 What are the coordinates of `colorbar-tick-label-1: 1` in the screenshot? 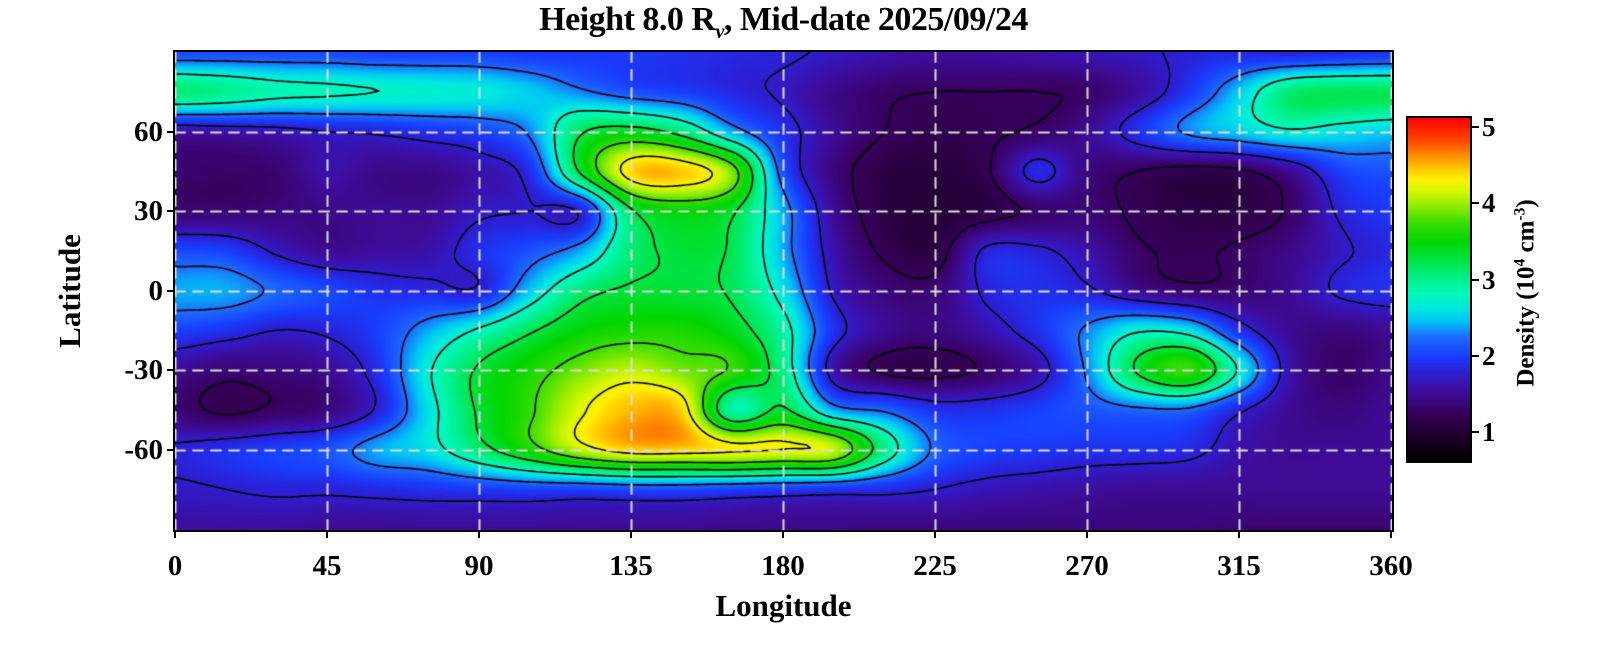 It's located at (1489, 432).